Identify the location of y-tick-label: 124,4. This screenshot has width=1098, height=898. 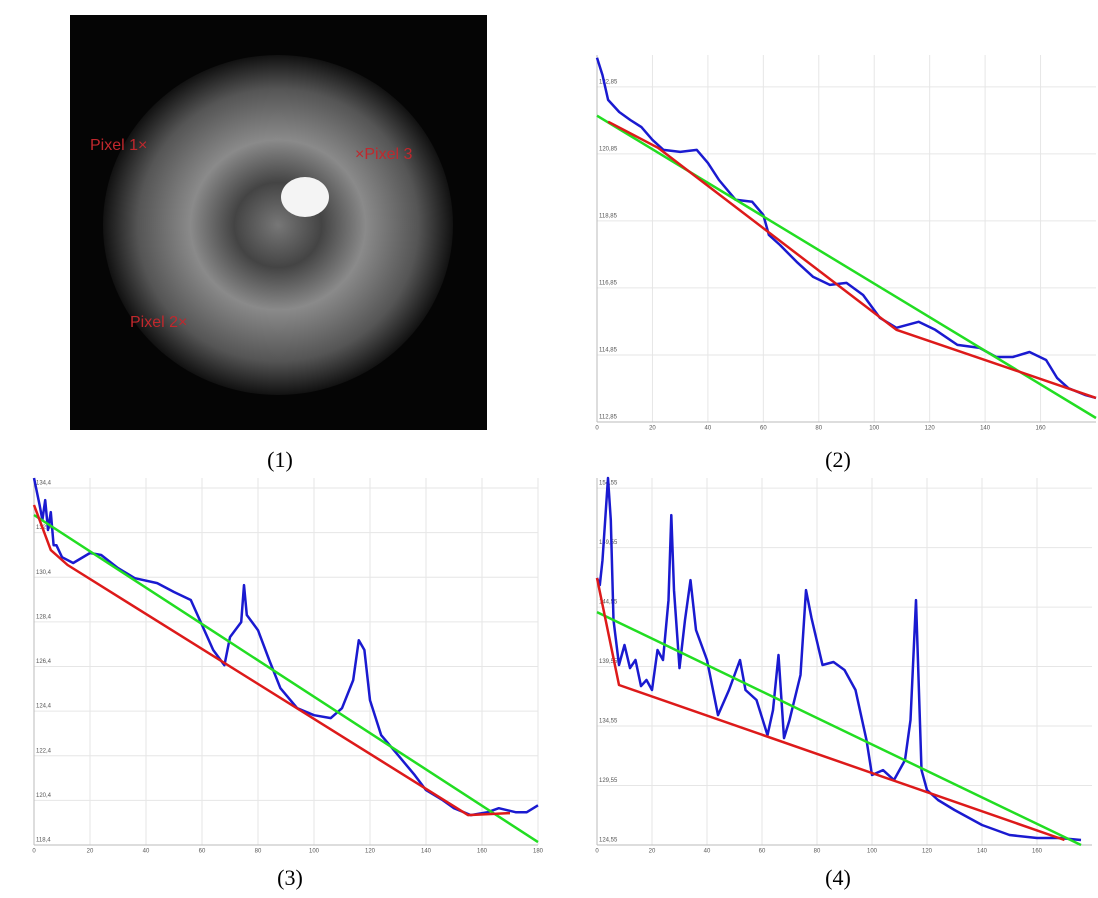
(44, 707).